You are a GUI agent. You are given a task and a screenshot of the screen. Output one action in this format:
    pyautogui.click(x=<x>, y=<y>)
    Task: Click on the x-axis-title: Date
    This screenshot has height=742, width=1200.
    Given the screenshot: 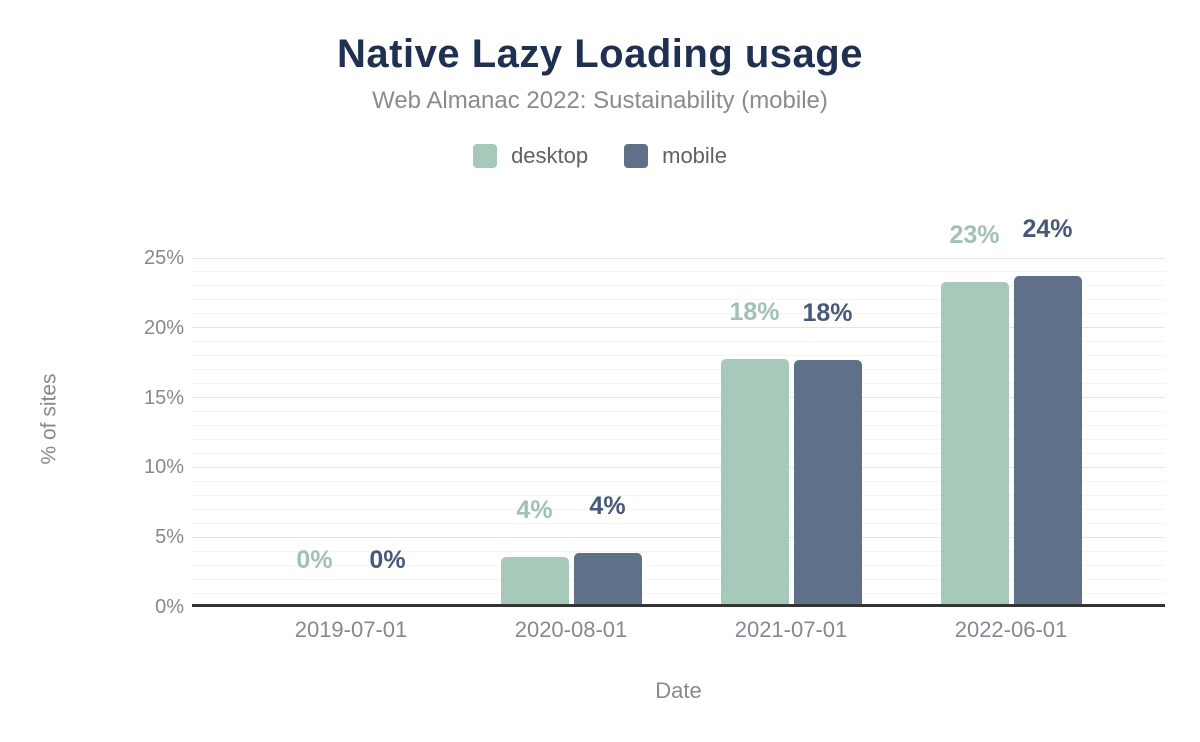 What is the action you would take?
    pyautogui.click(x=678, y=690)
    